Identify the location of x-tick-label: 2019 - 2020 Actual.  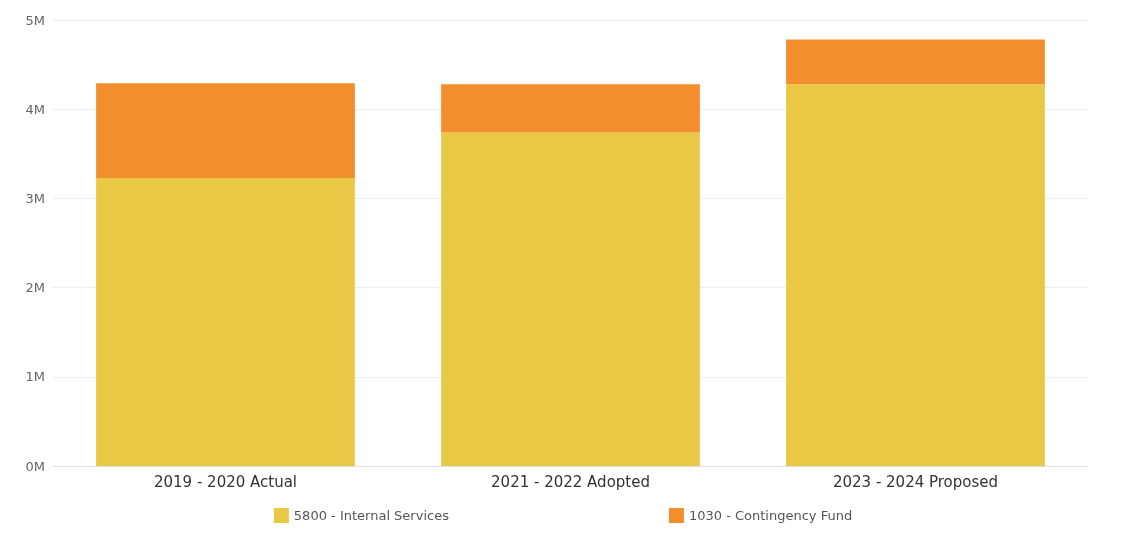
(225, 481).